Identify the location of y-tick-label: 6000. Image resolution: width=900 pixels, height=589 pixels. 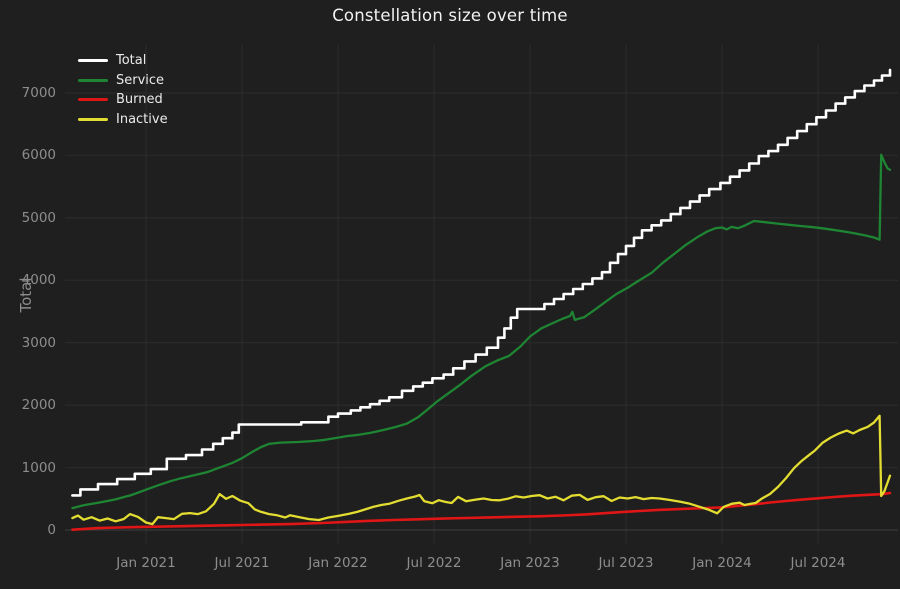
(38, 155).